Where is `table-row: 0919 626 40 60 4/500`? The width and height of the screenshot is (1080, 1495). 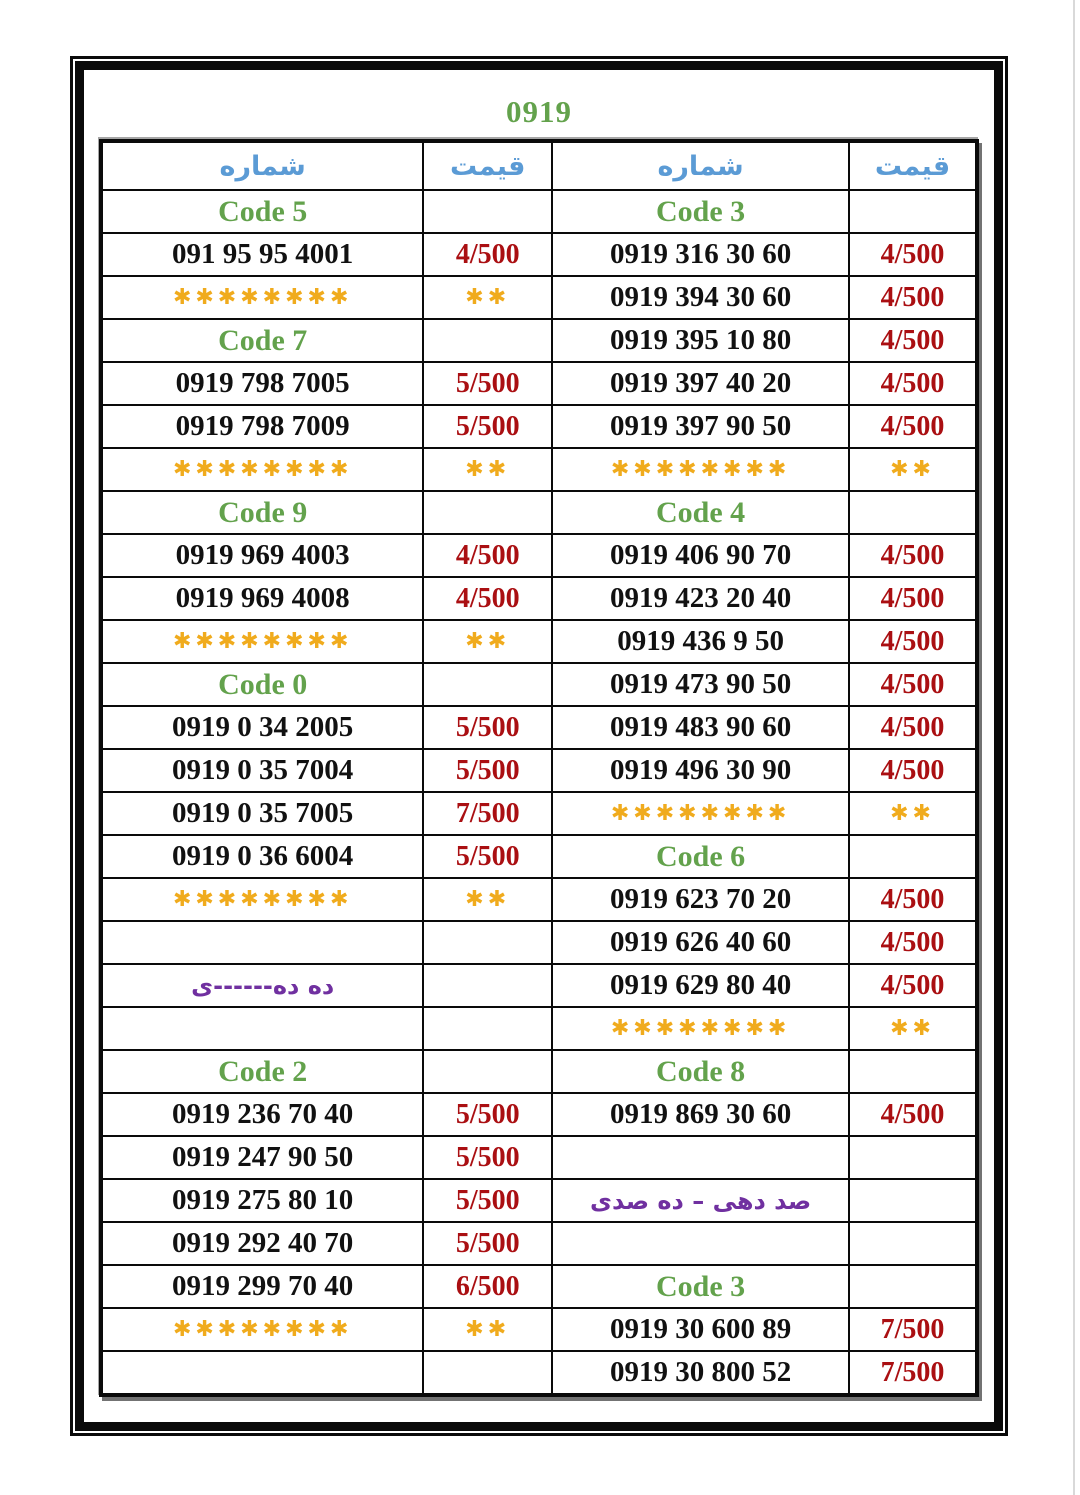
table-row: 0919 626 40 60 4/500 is located at coordinates (538, 942).